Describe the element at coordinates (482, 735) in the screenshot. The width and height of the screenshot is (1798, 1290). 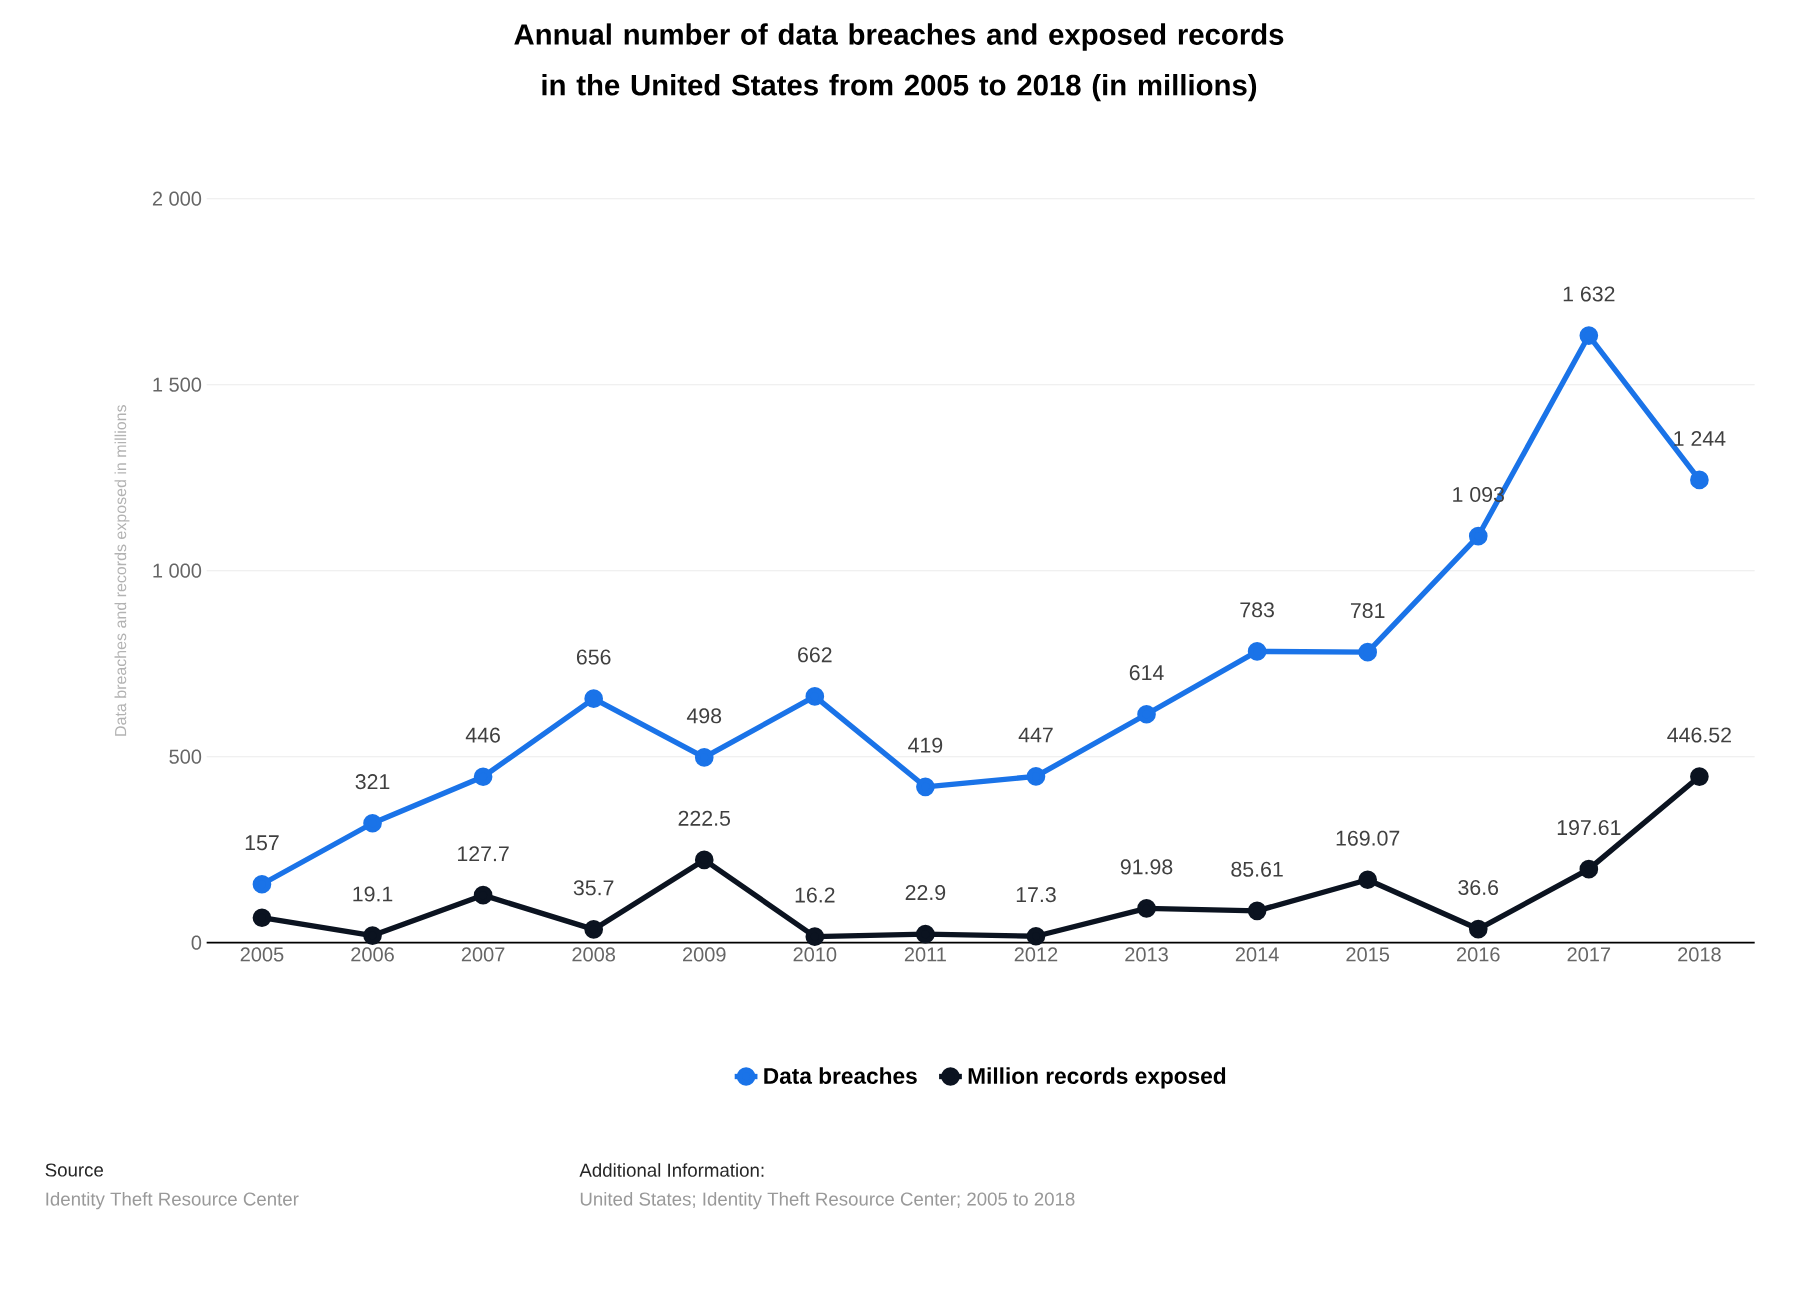
I see `data-label: 446` at that location.